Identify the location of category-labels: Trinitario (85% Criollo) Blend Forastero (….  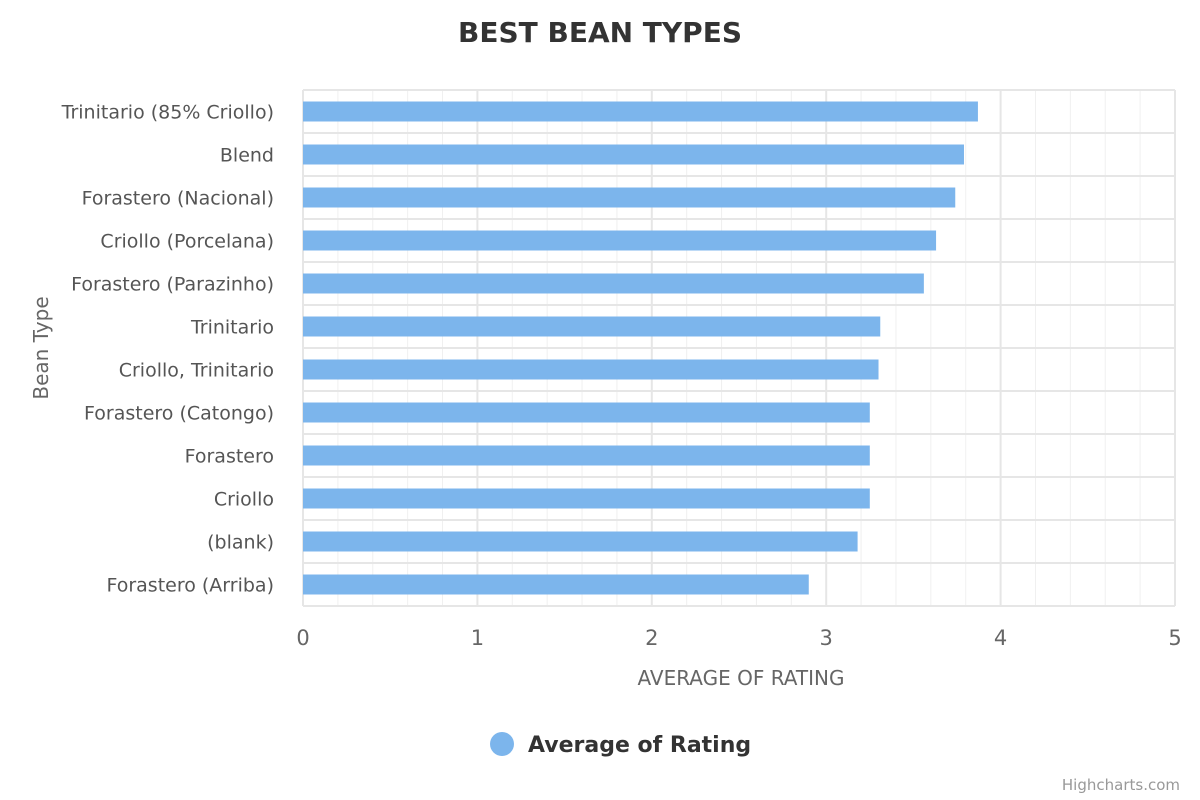
(167, 349).